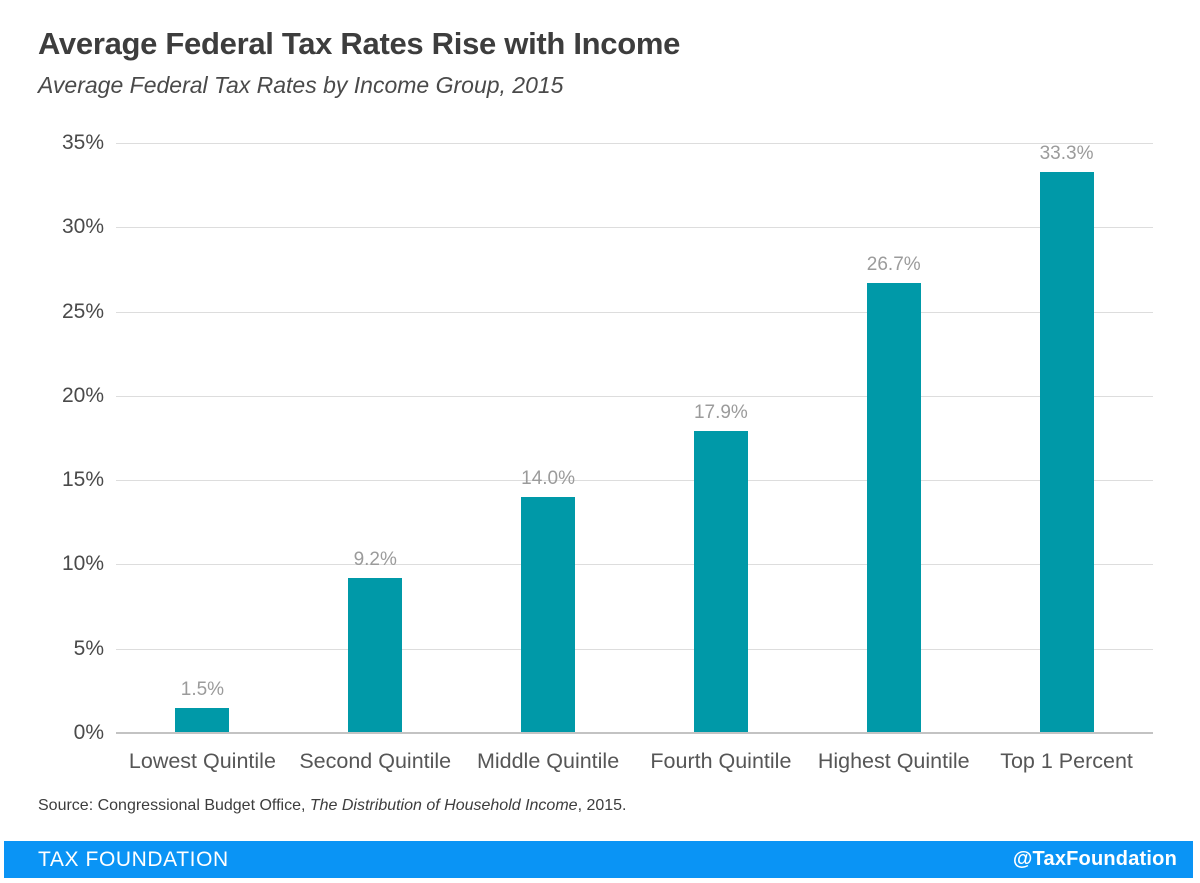  Describe the element at coordinates (52, 438) in the screenshot. I see `y-axis: 0% 5% 10% 15% 20% 25% 30% 35%` at that location.